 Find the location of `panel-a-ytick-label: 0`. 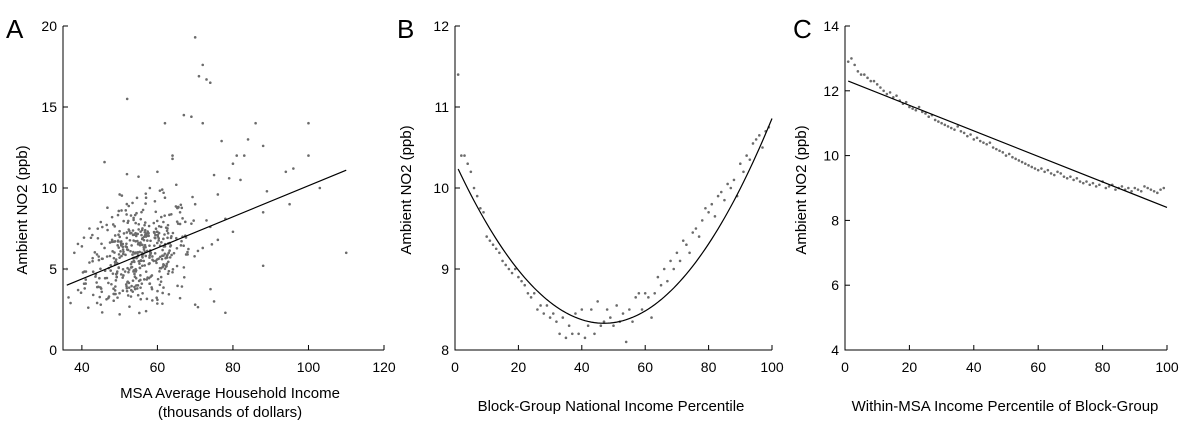

panel-a-ytick-label: 0 is located at coordinates (53, 350).